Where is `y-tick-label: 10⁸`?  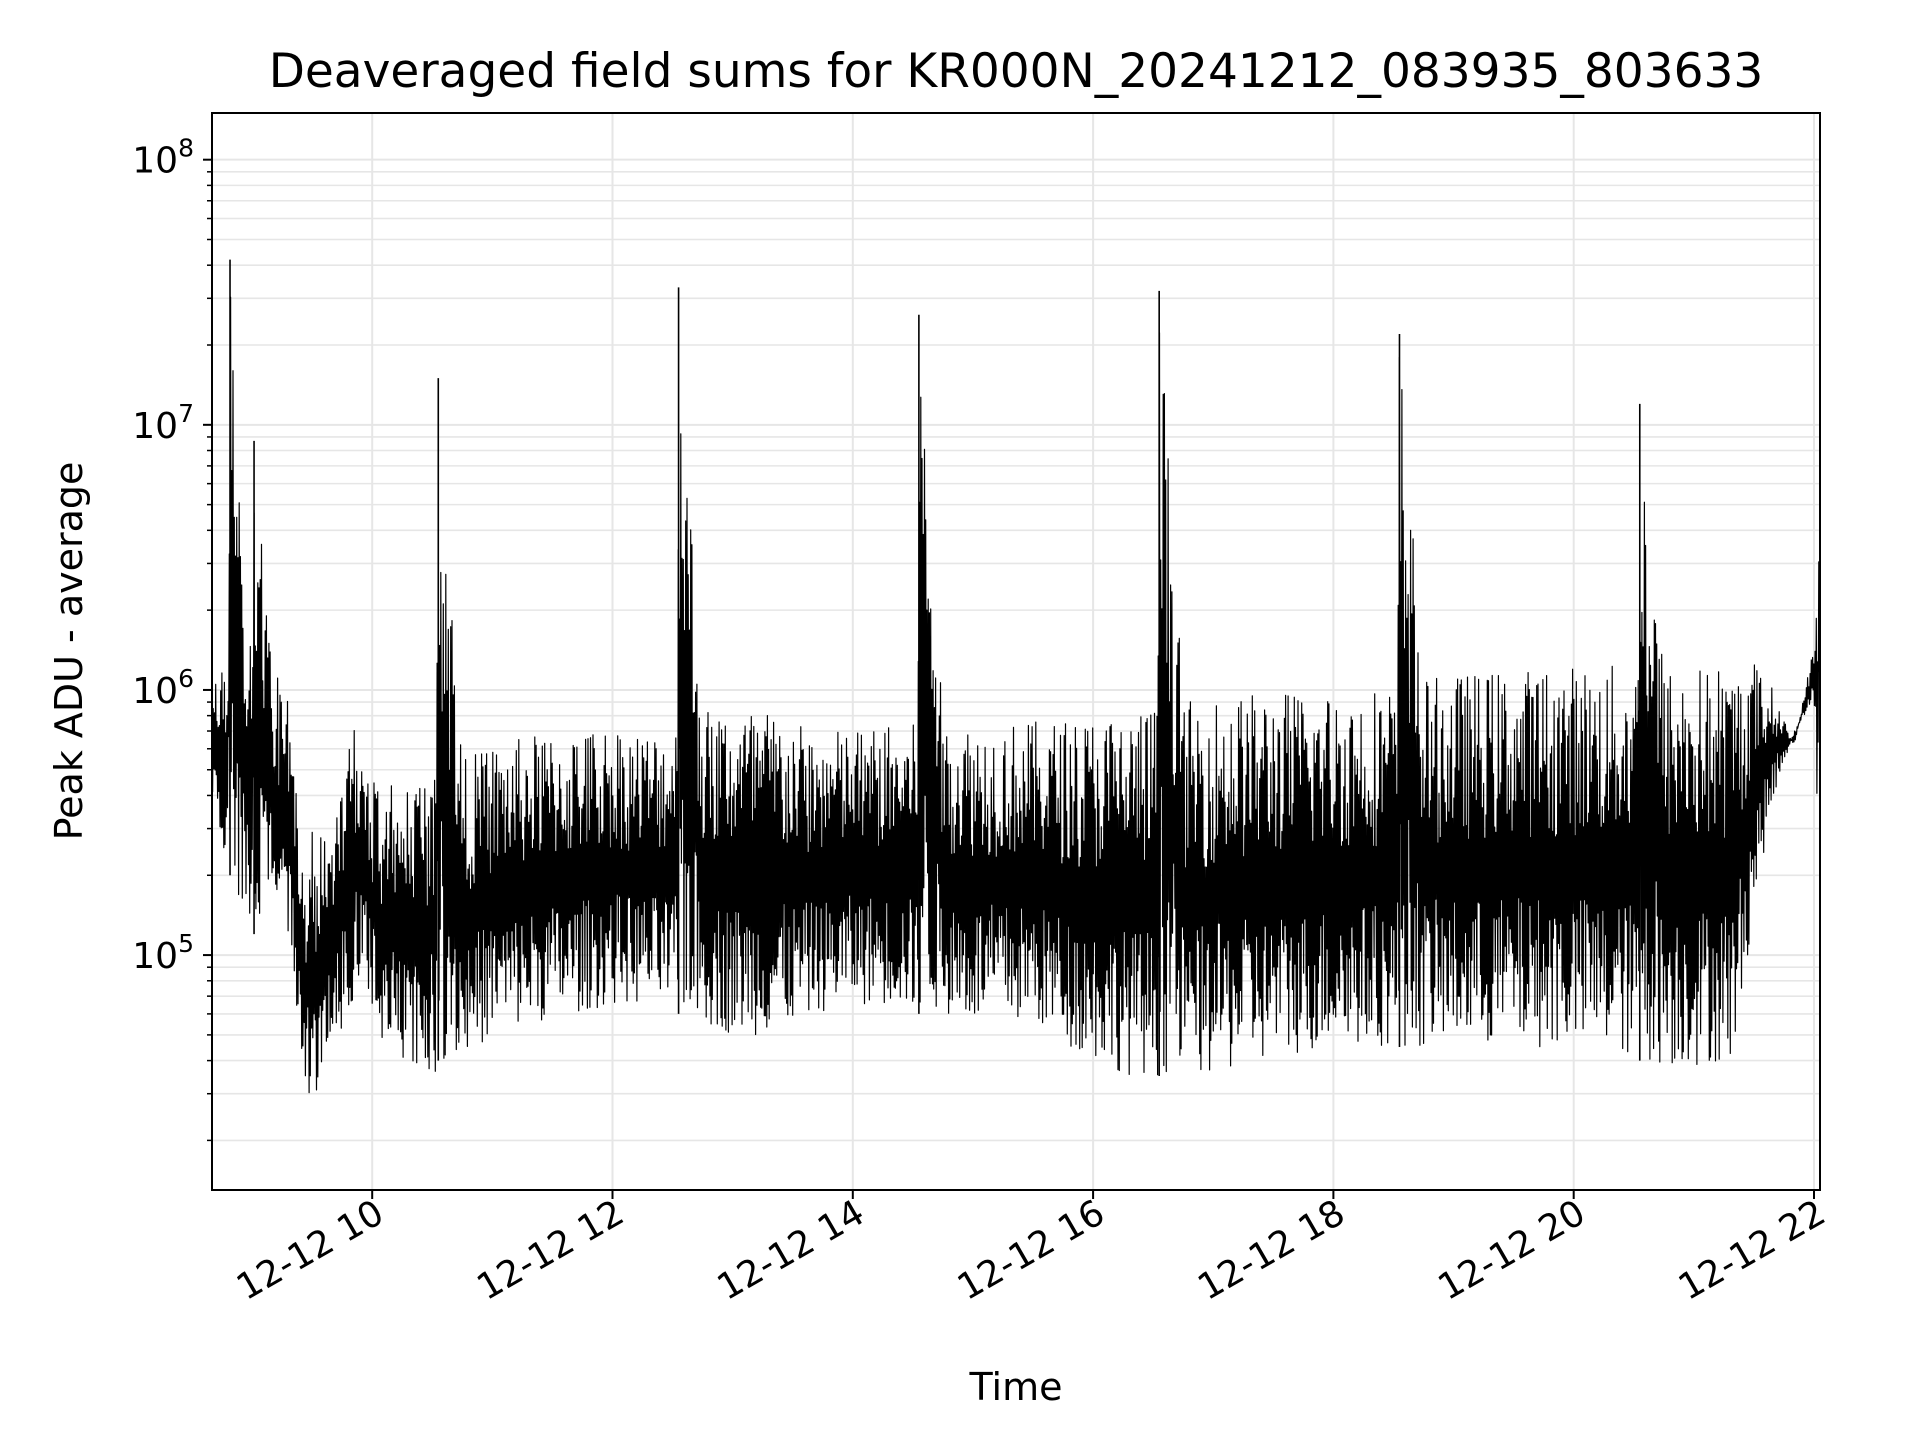 y-tick-label: 10⁸ is located at coordinates (163, 158).